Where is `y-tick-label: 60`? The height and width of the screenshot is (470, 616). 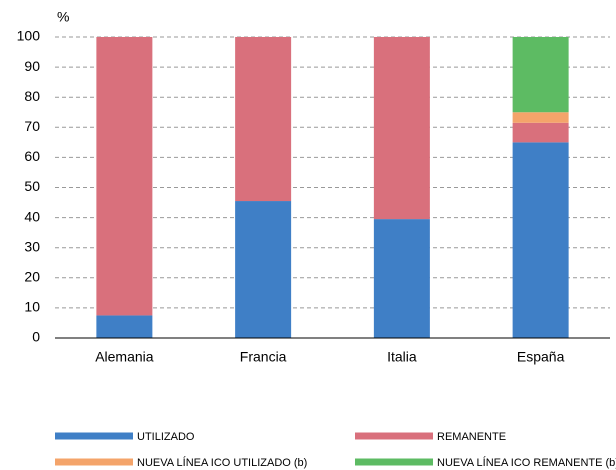 y-tick-label: 60 is located at coordinates (32, 156).